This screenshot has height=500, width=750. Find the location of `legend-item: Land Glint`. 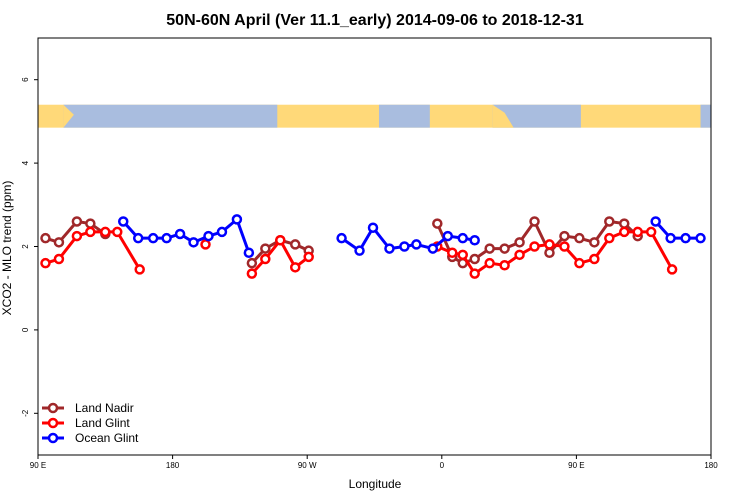

legend-item: Land Glint is located at coordinates (86, 423).